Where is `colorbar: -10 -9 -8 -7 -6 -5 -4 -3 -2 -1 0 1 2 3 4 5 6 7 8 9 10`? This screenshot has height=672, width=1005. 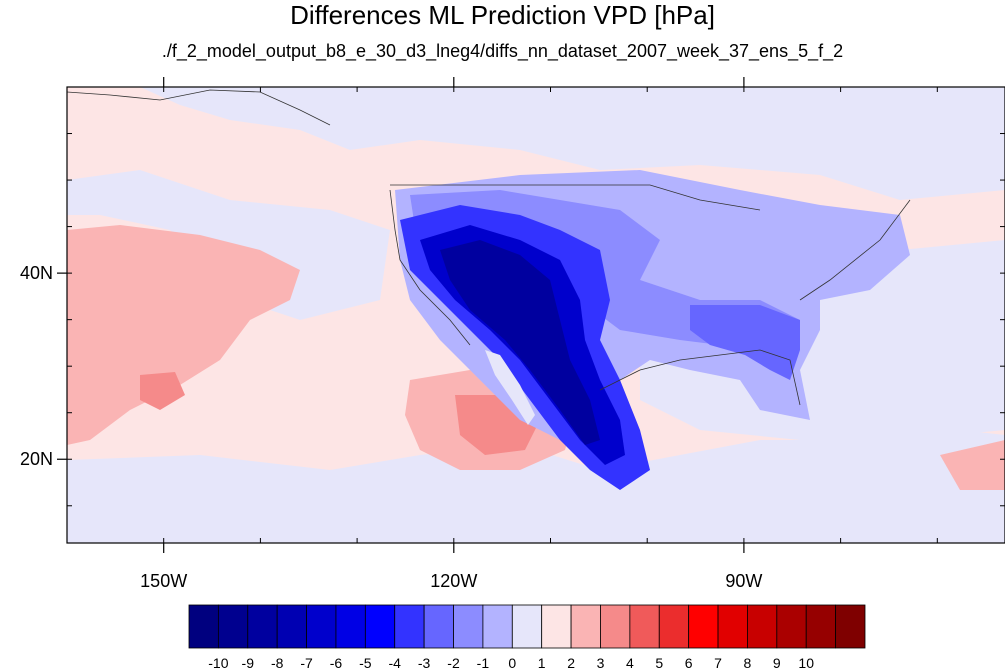 colorbar: -10 -9 -8 -7 -6 -5 -4 -3 -2 -1 0 1 2 3 4 5 6 7 8 9 10 is located at coordinates (527, 637).